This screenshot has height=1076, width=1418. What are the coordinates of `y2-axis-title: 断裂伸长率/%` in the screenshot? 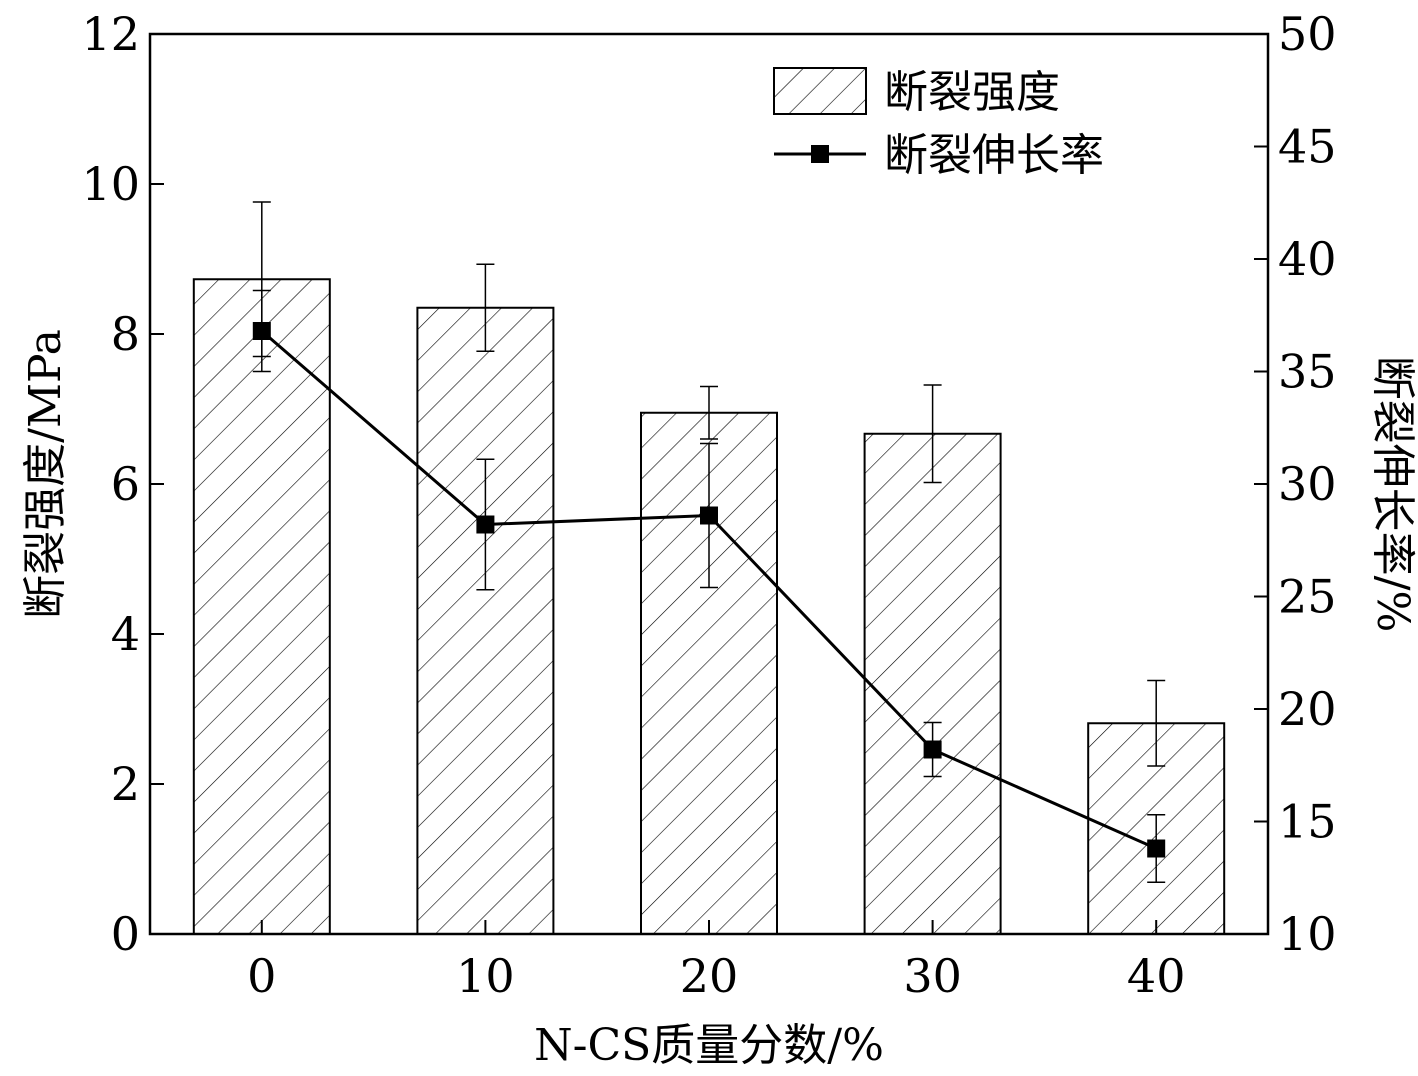 It's located at (1392, 494).